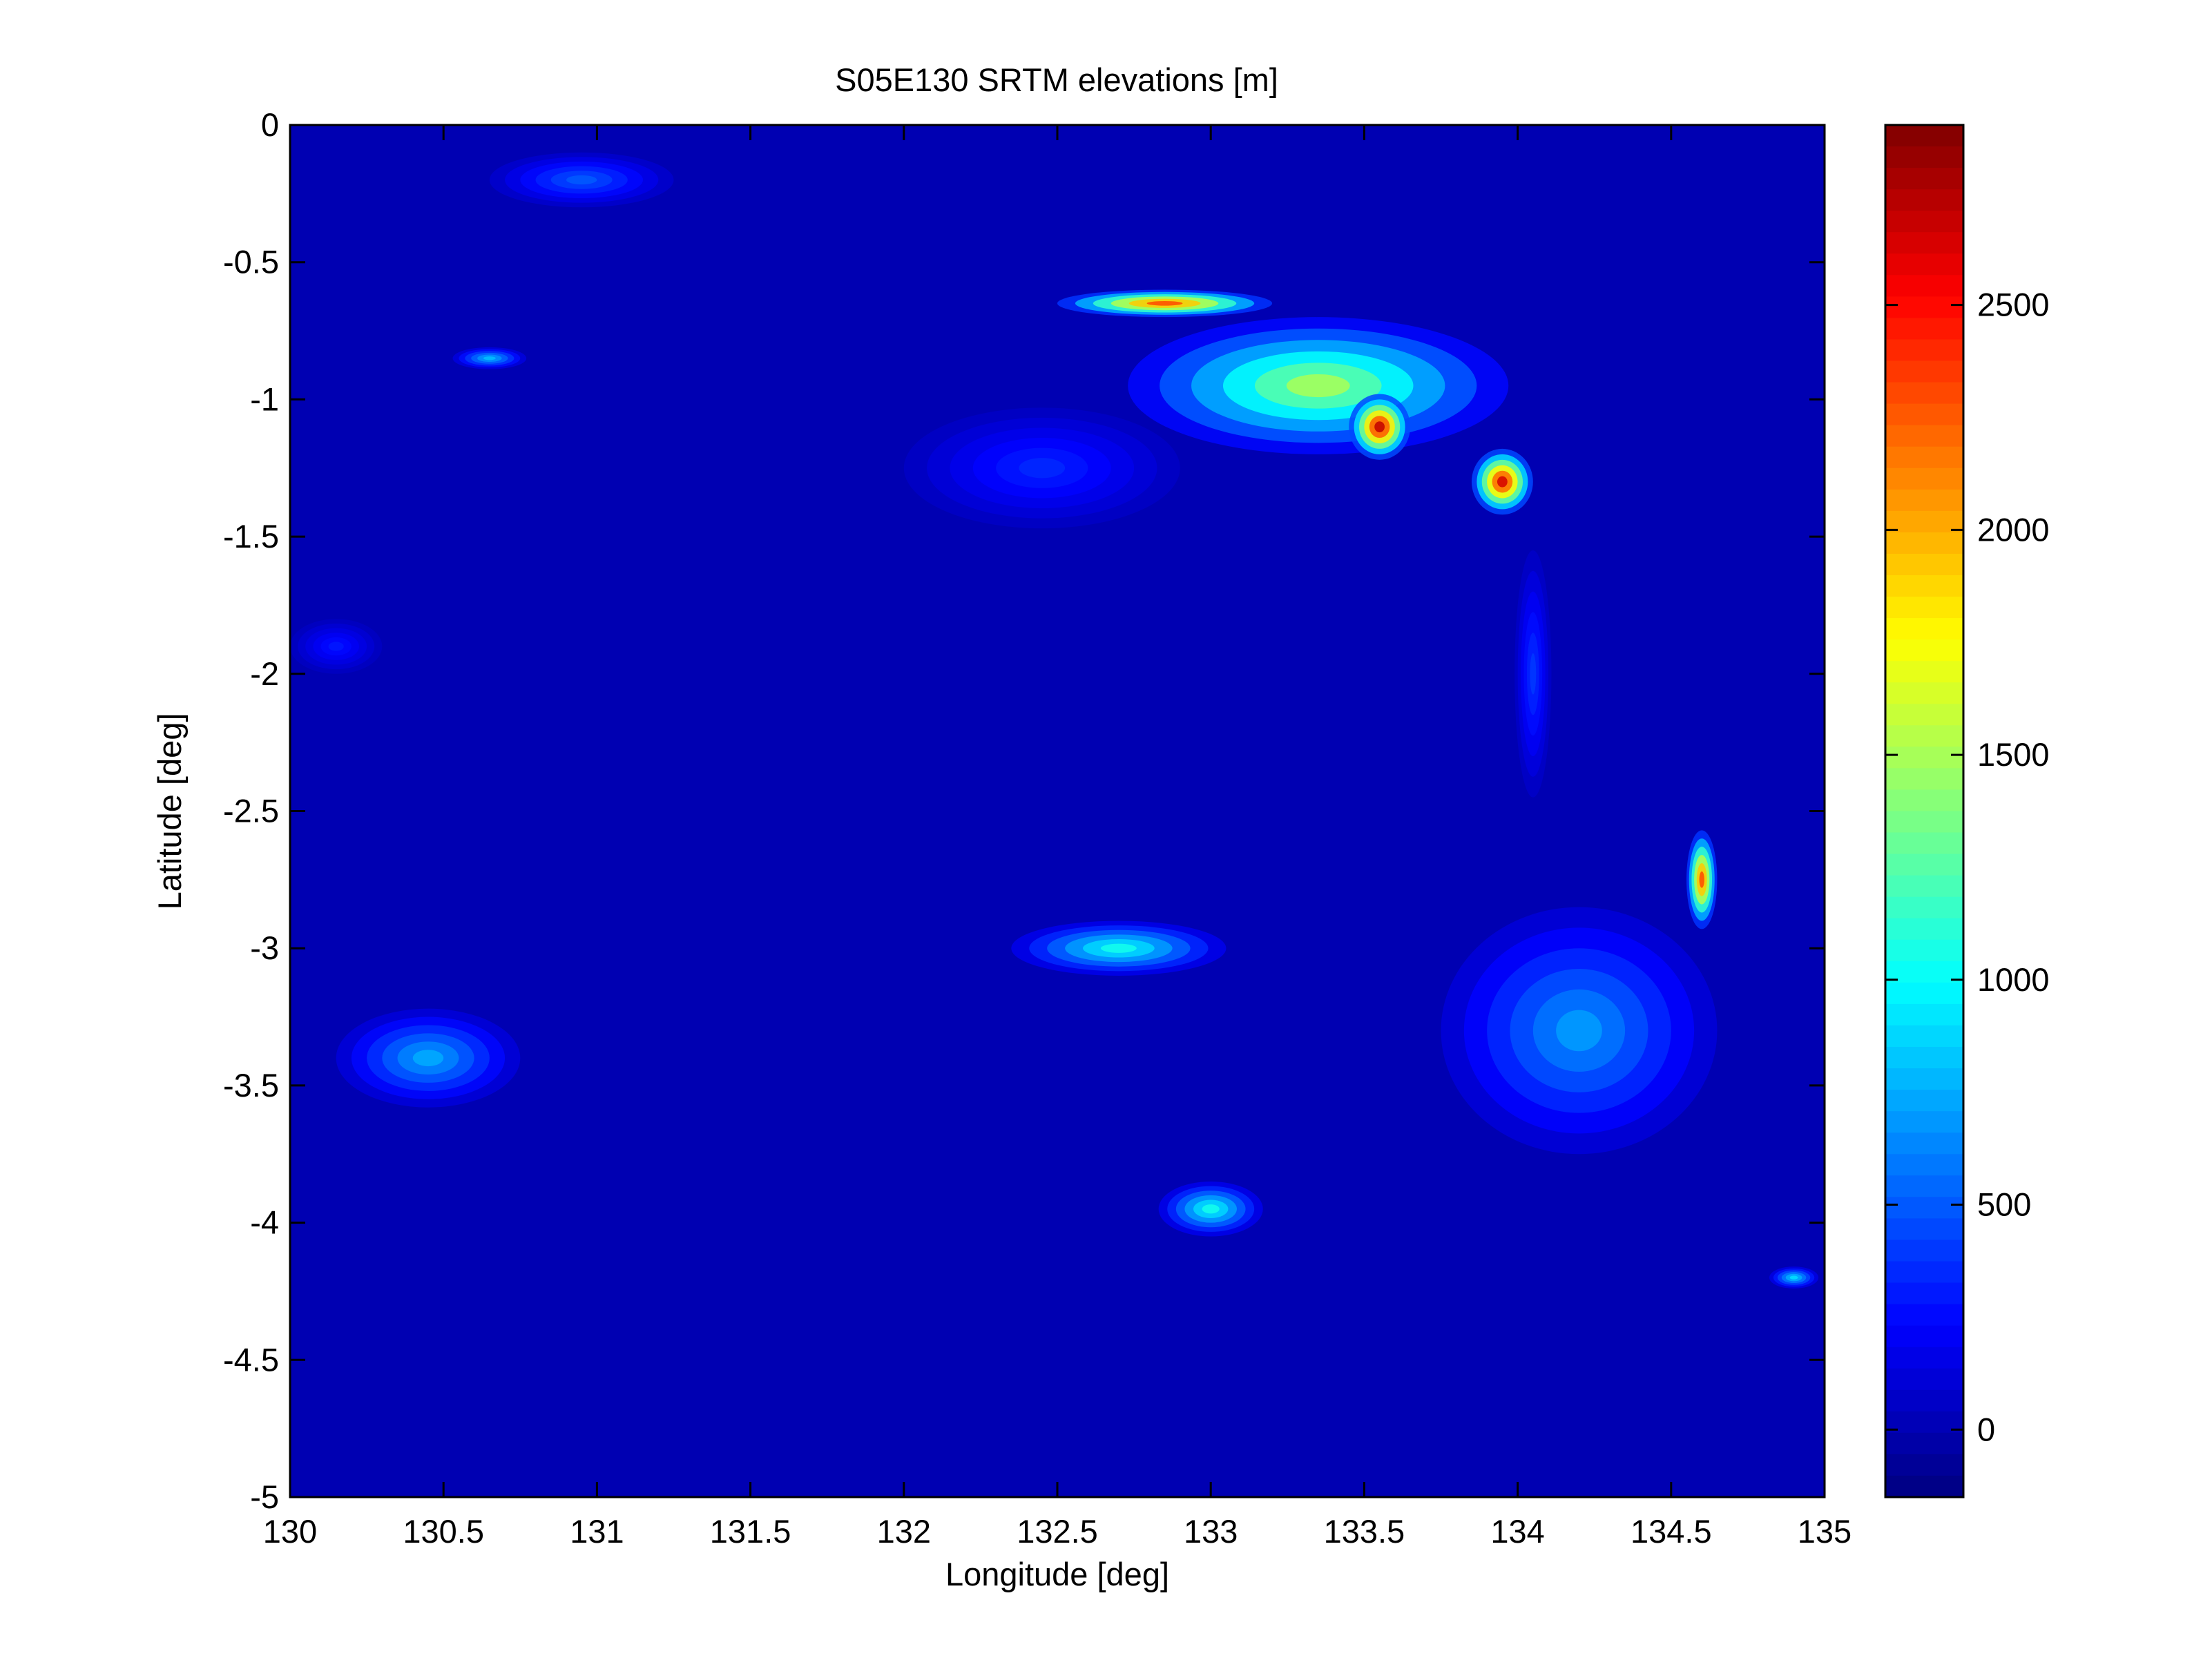  Describe the element at coordinates (1672, 1531) in the screenshot. I see `x-tick-label: 134.5` at that location.